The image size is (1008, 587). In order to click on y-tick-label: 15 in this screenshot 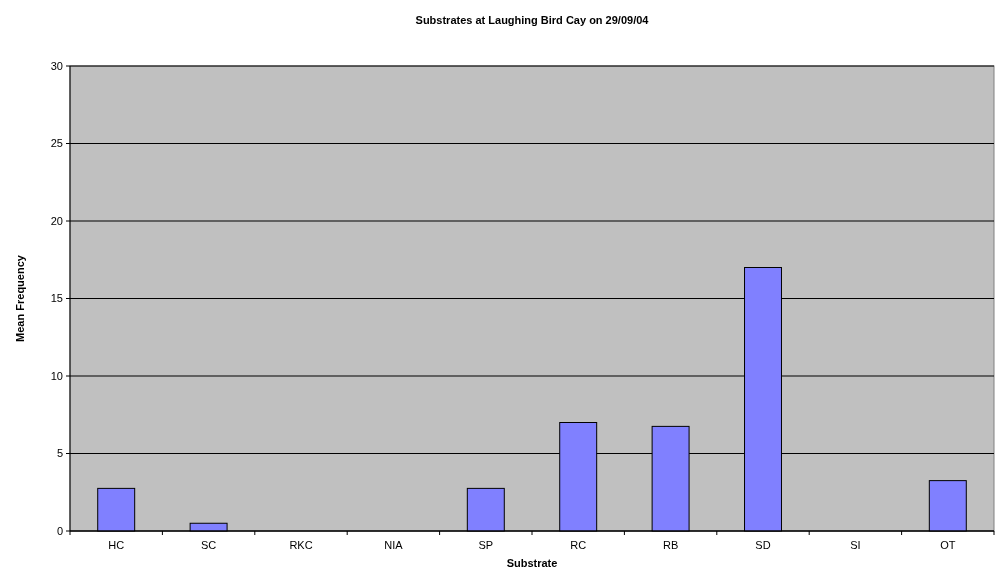, I will do `click(56, 298)`.